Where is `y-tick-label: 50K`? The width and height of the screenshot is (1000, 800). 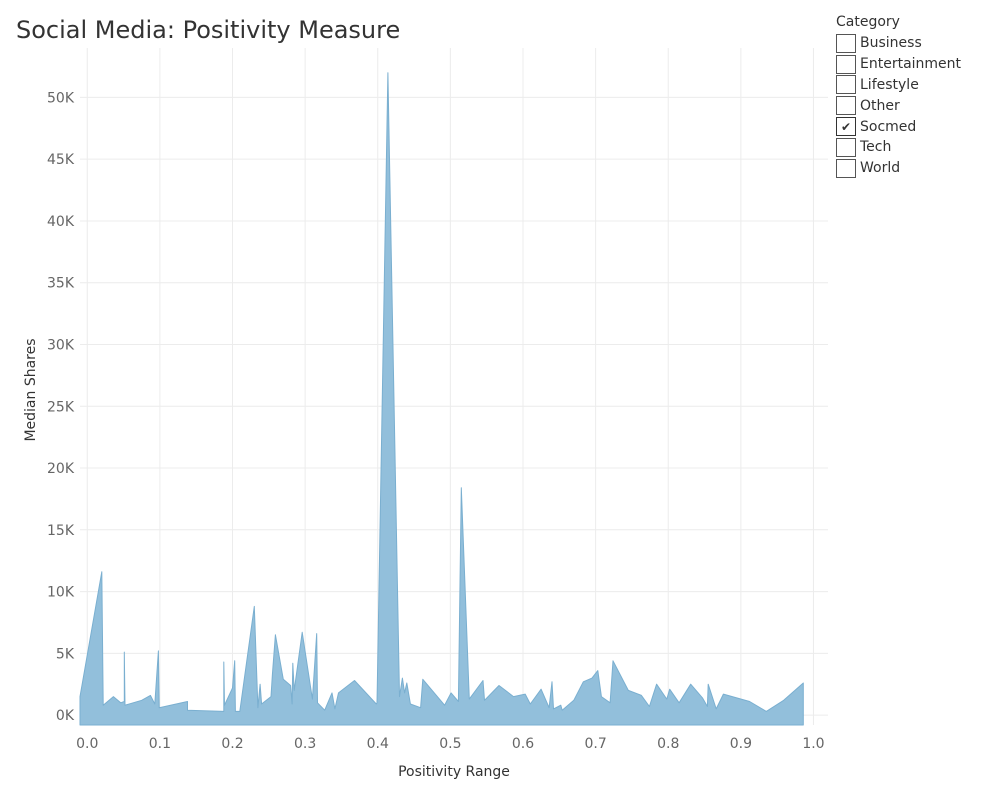 y-tick-label: 50K is located at coordinates (61, 98).